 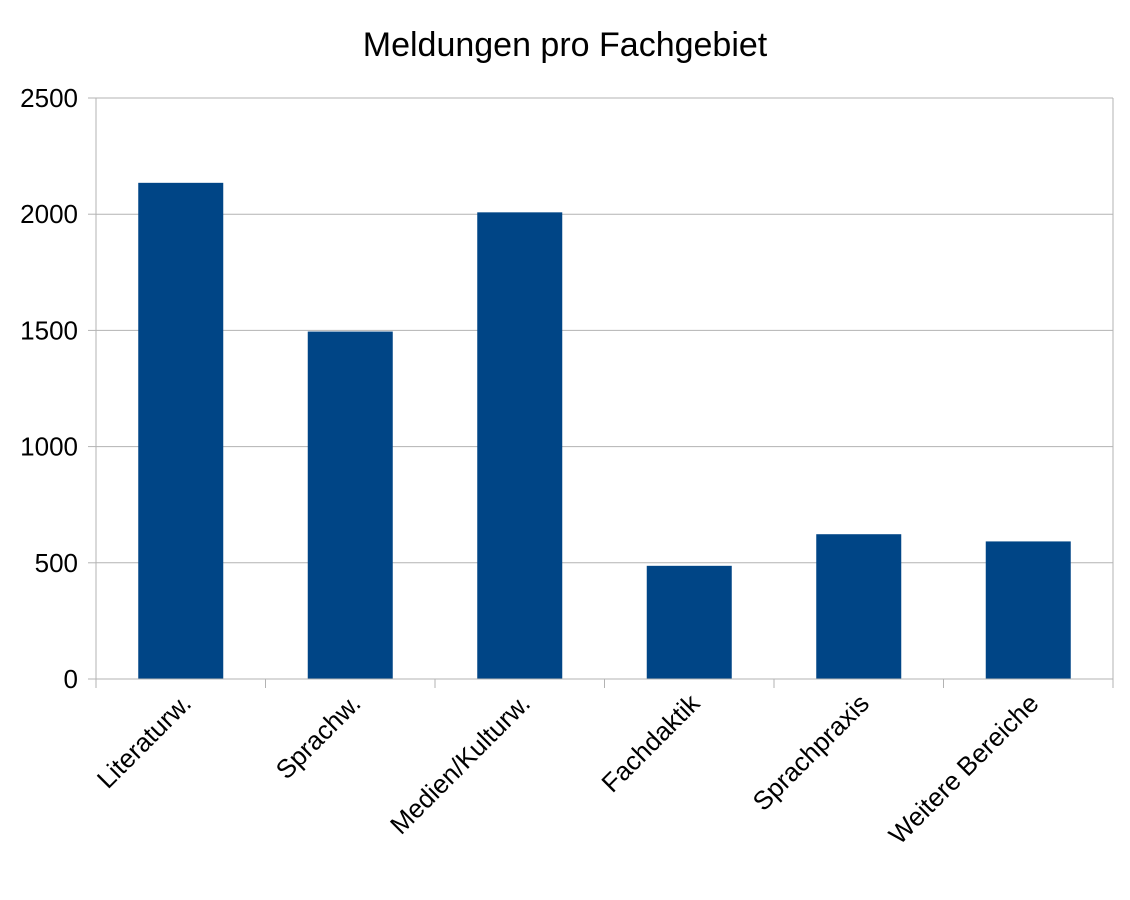 I want to click on x-tick-label: Sprachw., so click(x=318, y=736).